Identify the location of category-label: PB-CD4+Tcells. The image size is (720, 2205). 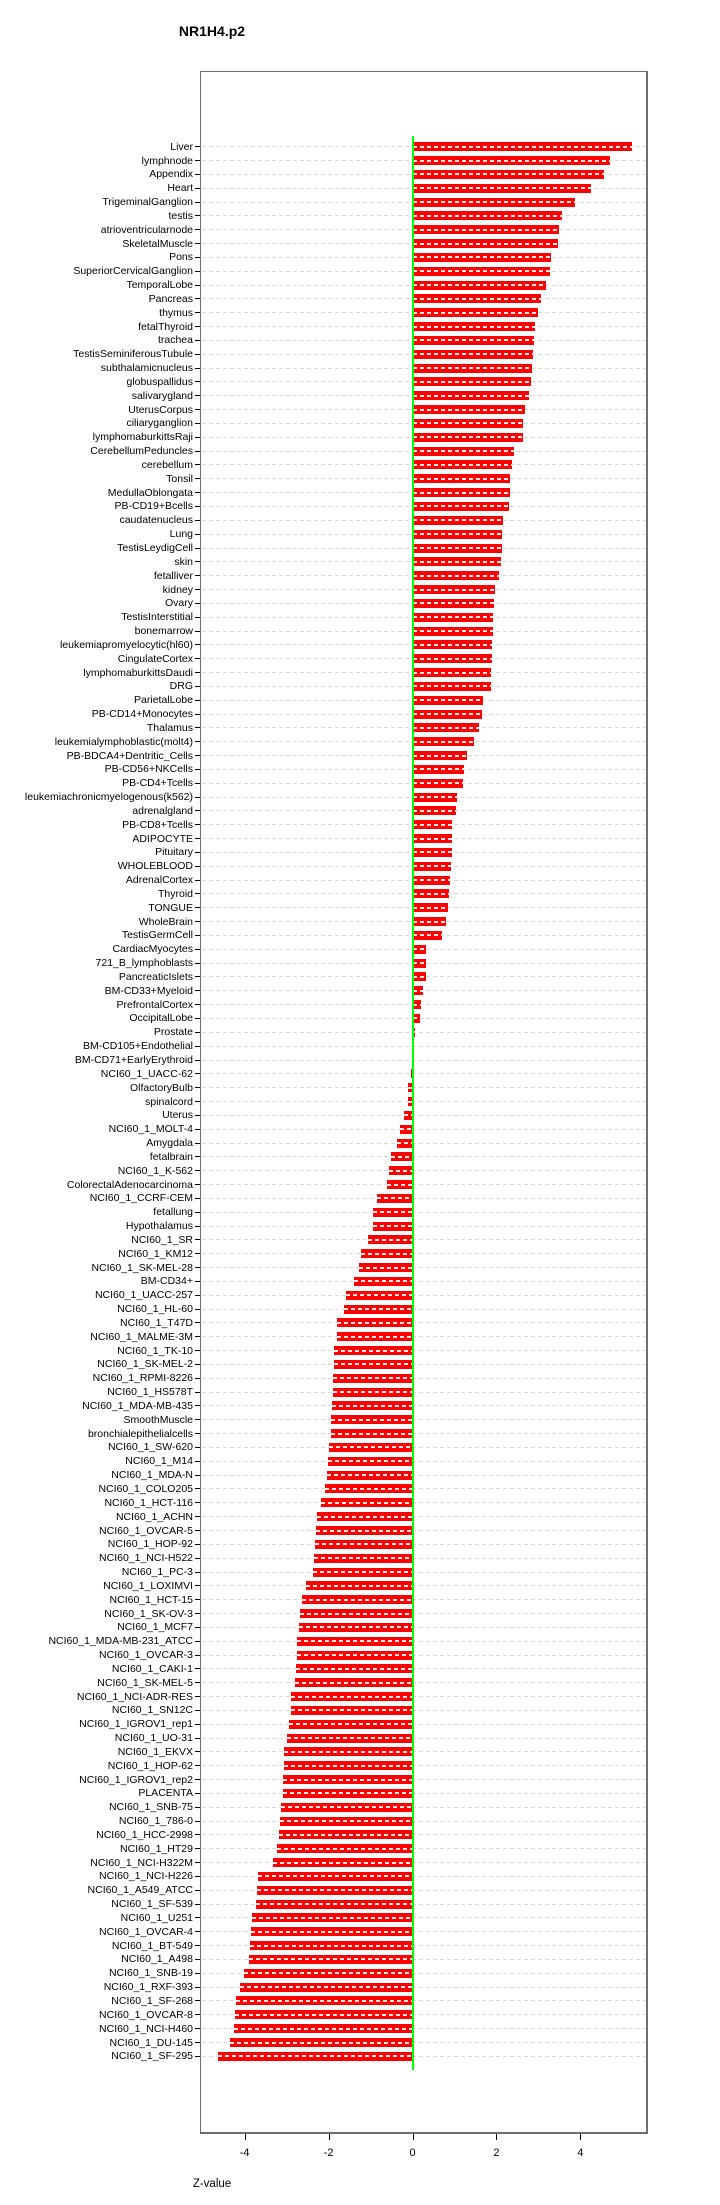
(157, 783).